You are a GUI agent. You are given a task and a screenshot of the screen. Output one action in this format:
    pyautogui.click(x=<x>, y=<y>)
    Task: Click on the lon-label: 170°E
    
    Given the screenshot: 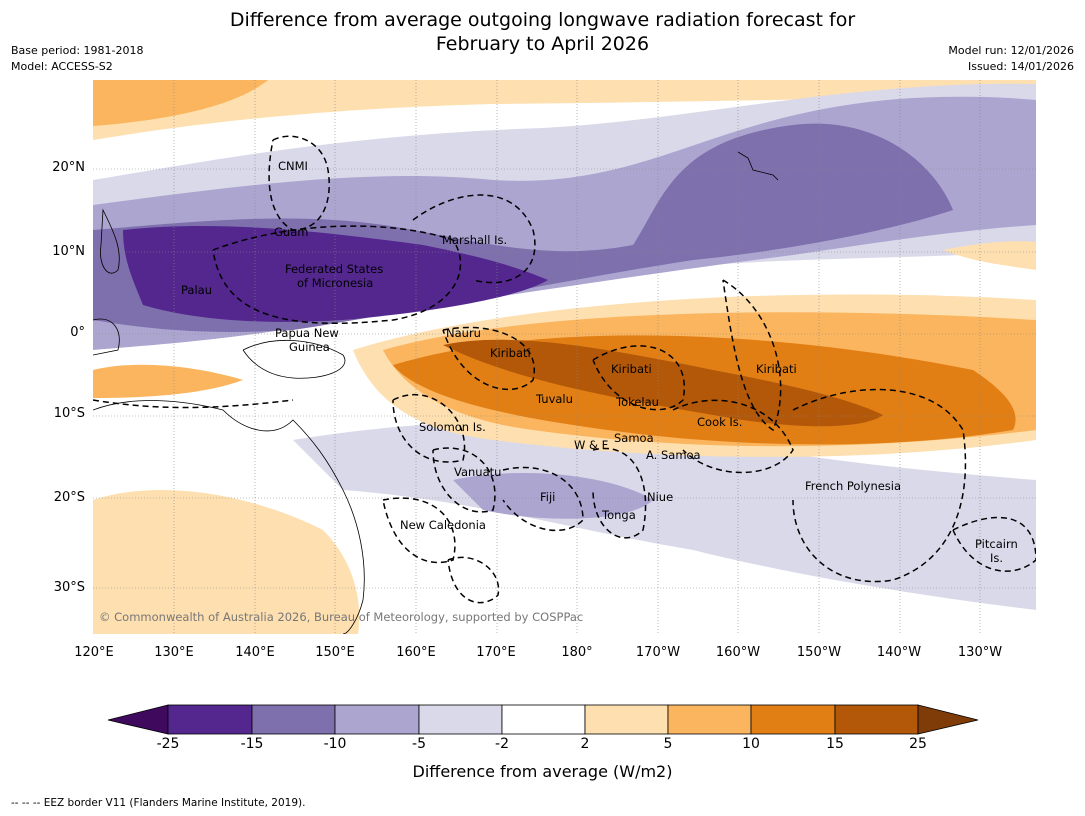 What is the action you would take?
    pyautogui.click(x=496, y=652)
    